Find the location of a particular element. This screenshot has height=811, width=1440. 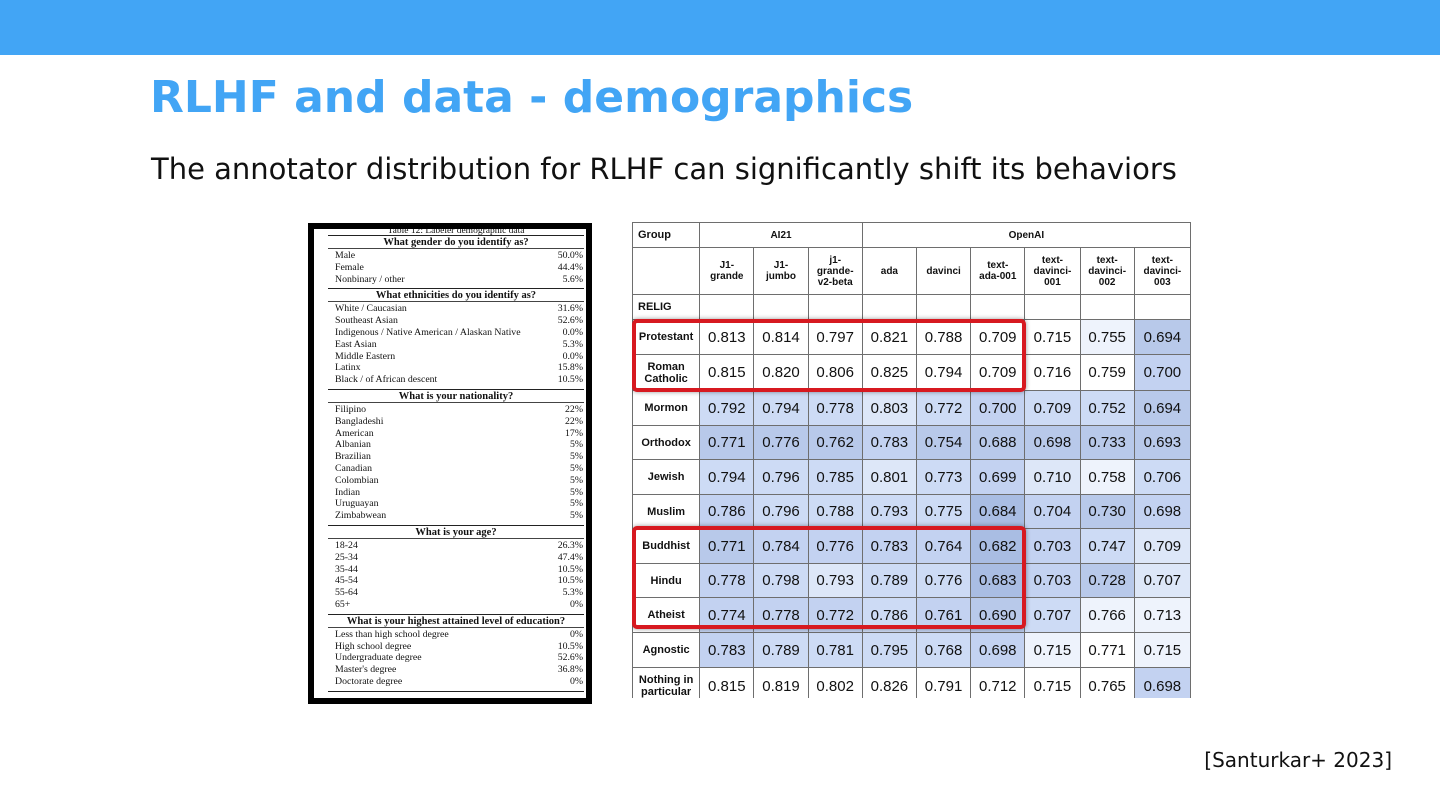

demographics-row: Female 44.4% is located at coordinates (456, 268).